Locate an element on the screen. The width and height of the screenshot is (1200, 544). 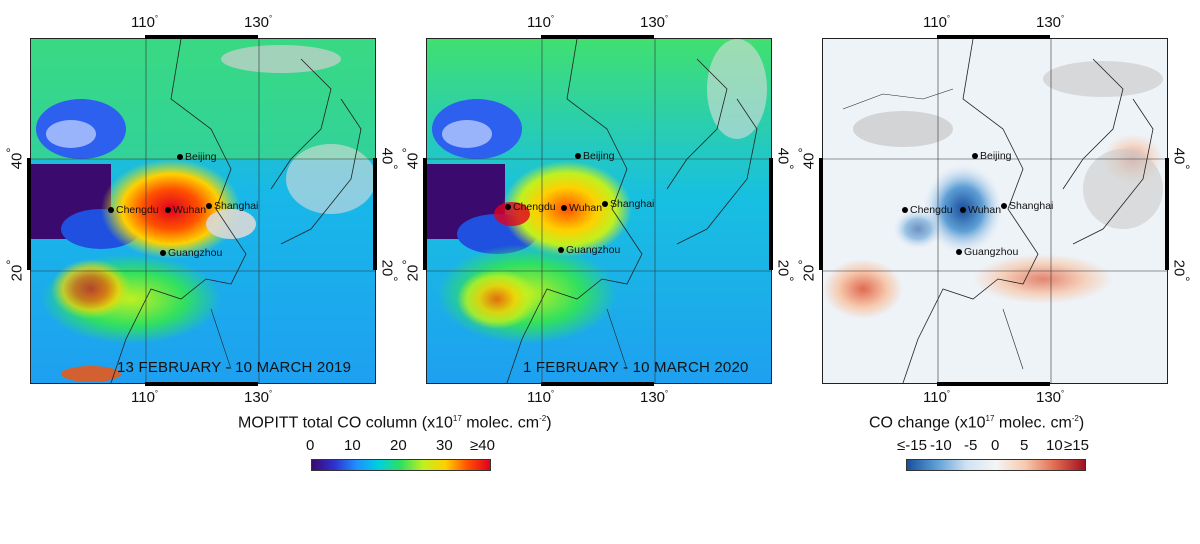
colorbar-change-label: 0 is located at coordinates (995, 445).